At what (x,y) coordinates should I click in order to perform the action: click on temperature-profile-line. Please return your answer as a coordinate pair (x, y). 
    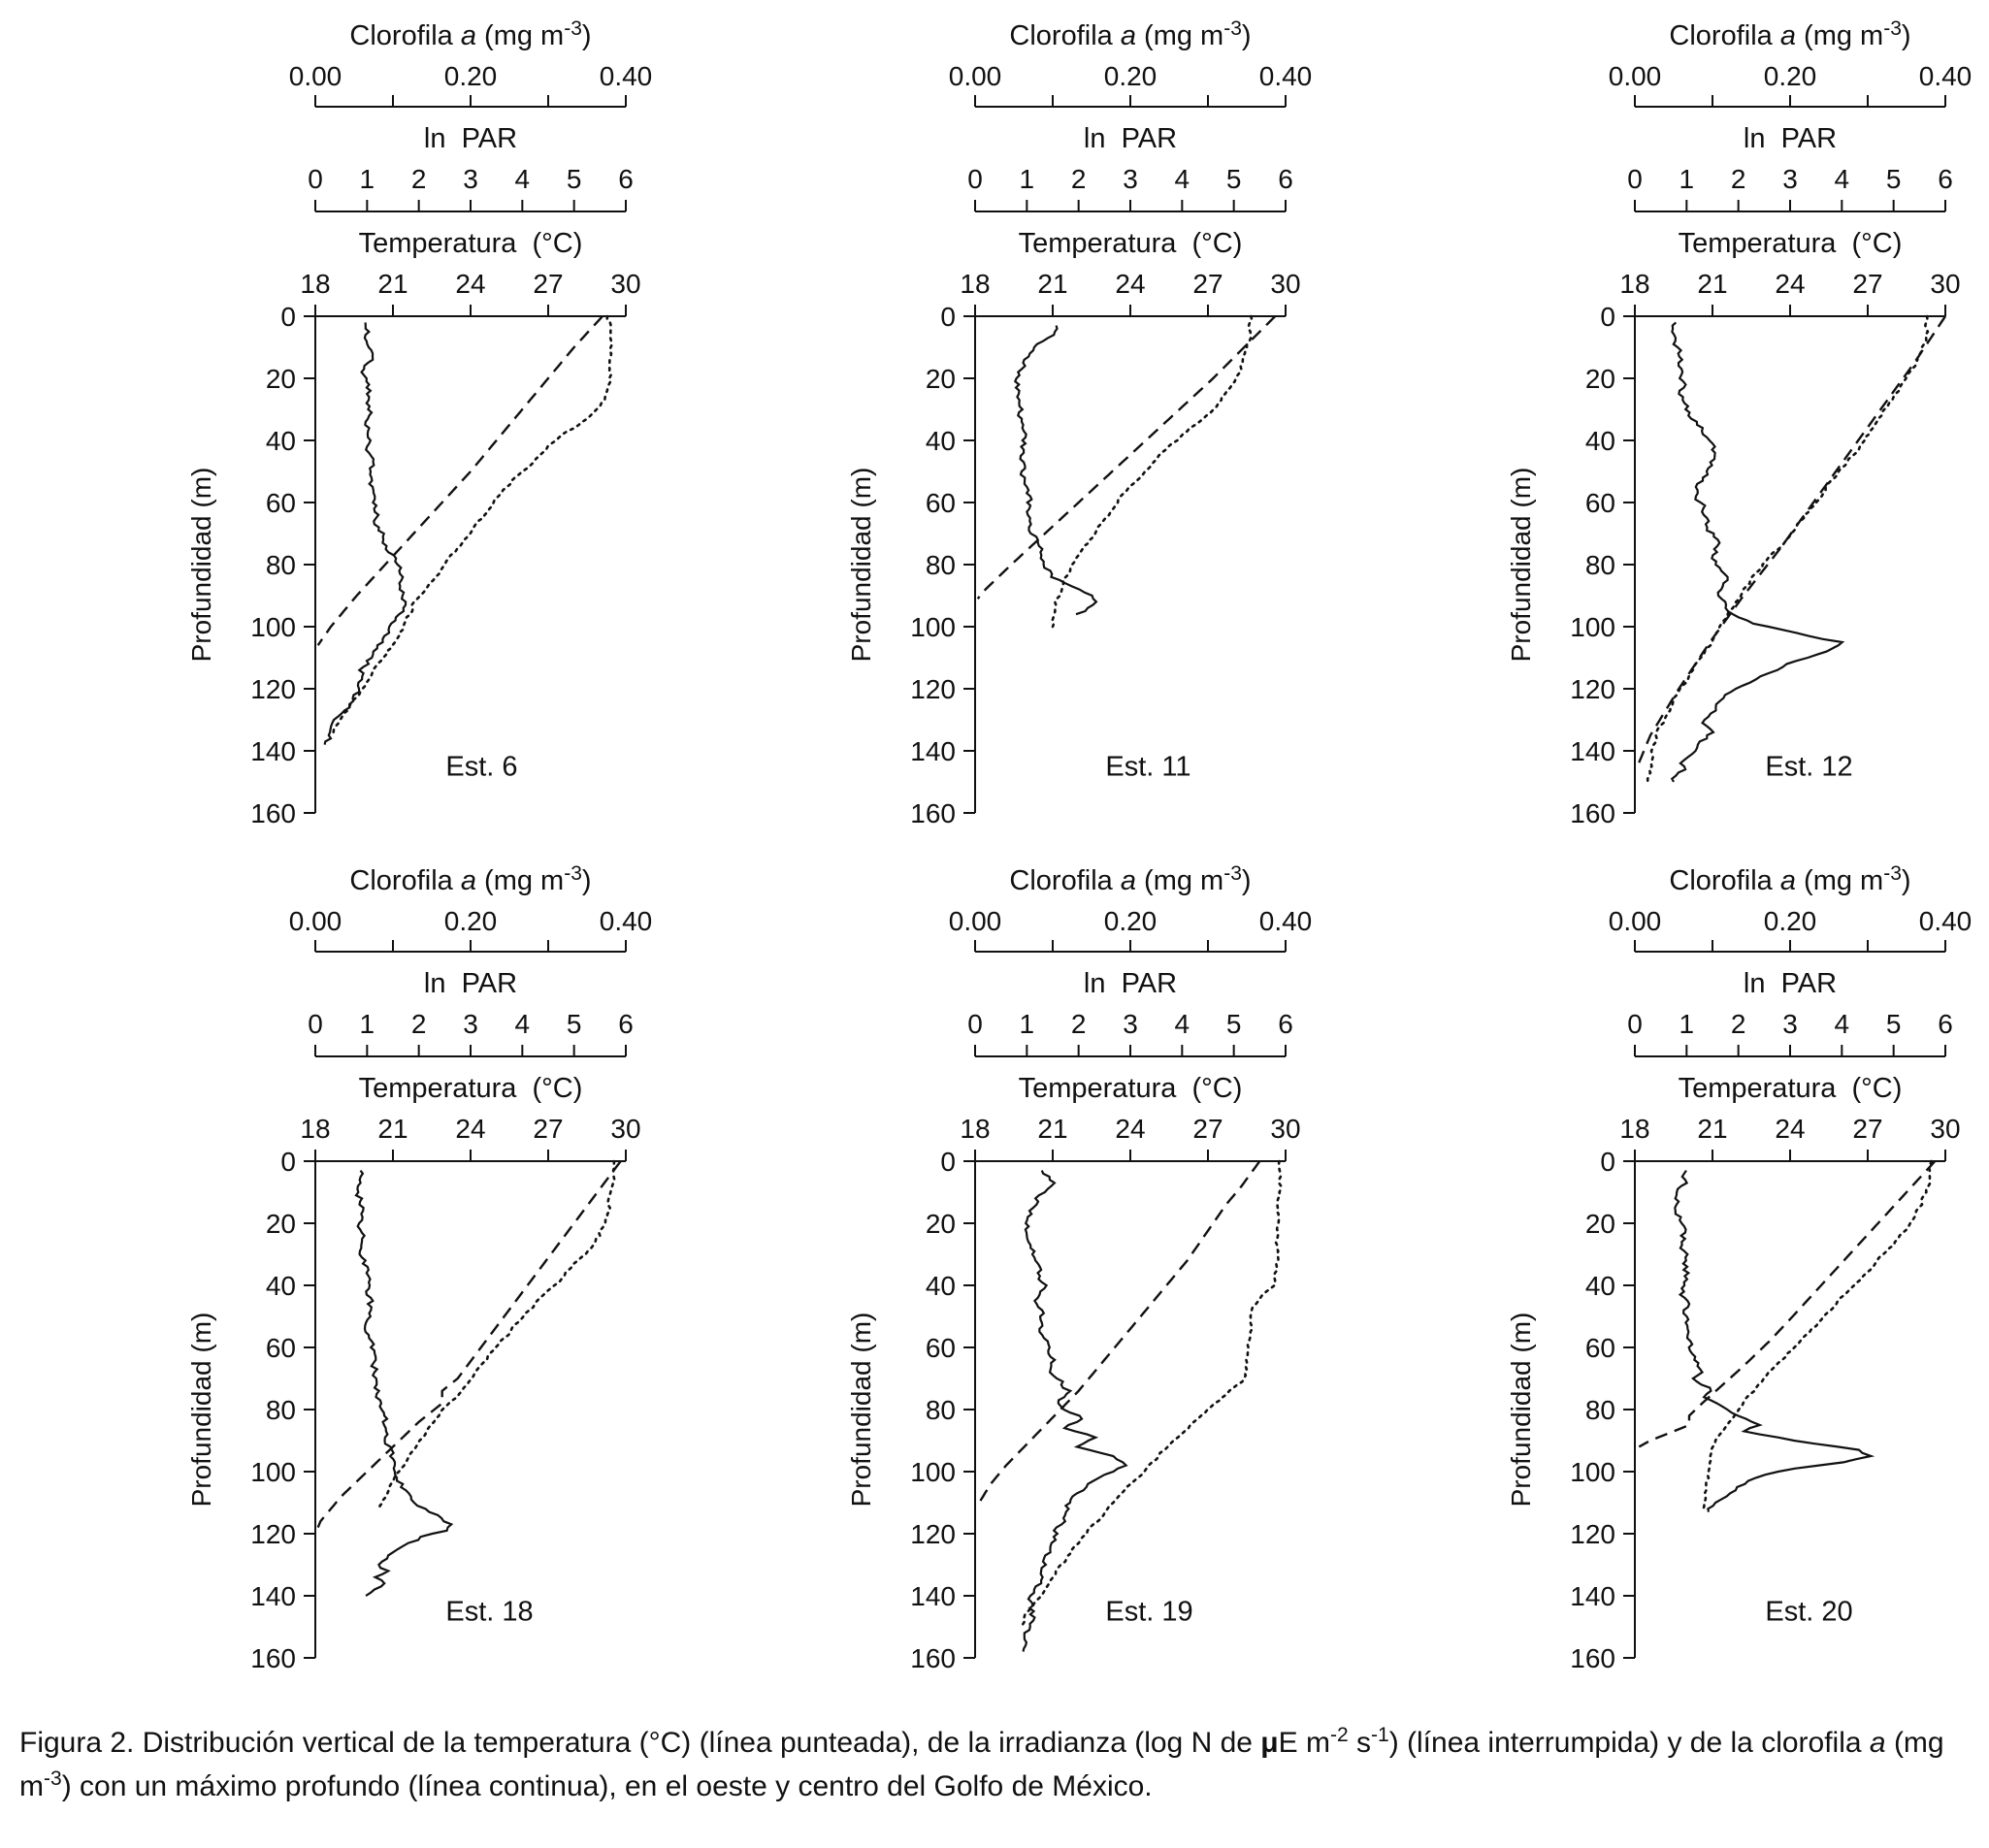
    Looking at the image, I should click on (1817, 1334).